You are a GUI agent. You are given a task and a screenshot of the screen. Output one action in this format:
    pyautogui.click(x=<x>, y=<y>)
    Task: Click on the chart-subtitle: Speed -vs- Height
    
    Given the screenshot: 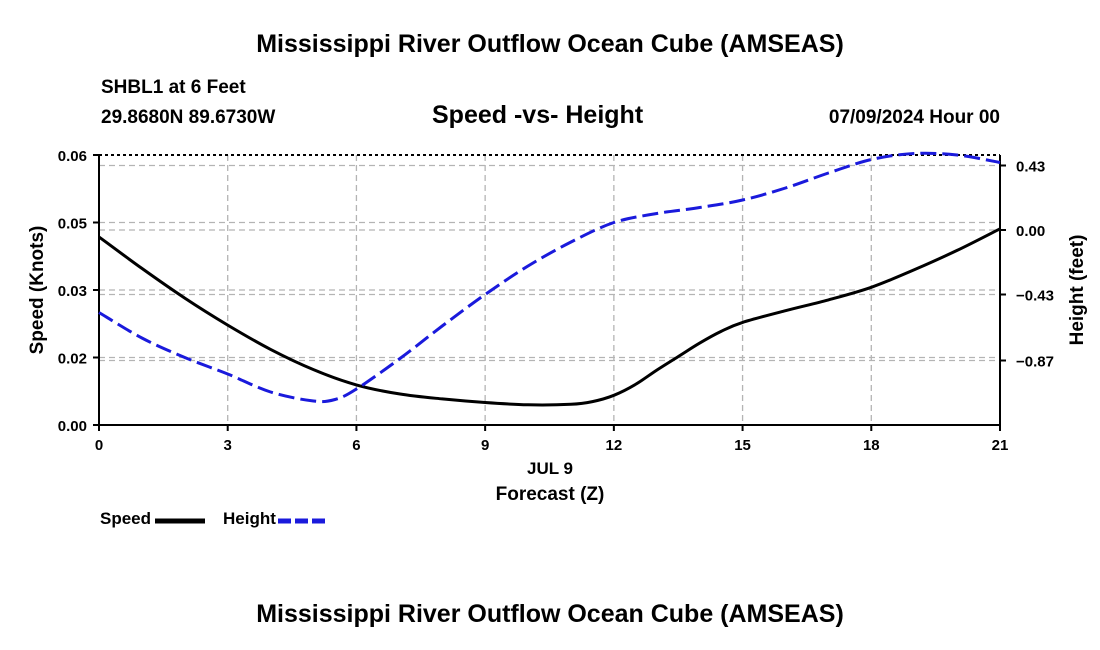 What is the action you would take?
    pyautogui.click(x=538, y=115)
    